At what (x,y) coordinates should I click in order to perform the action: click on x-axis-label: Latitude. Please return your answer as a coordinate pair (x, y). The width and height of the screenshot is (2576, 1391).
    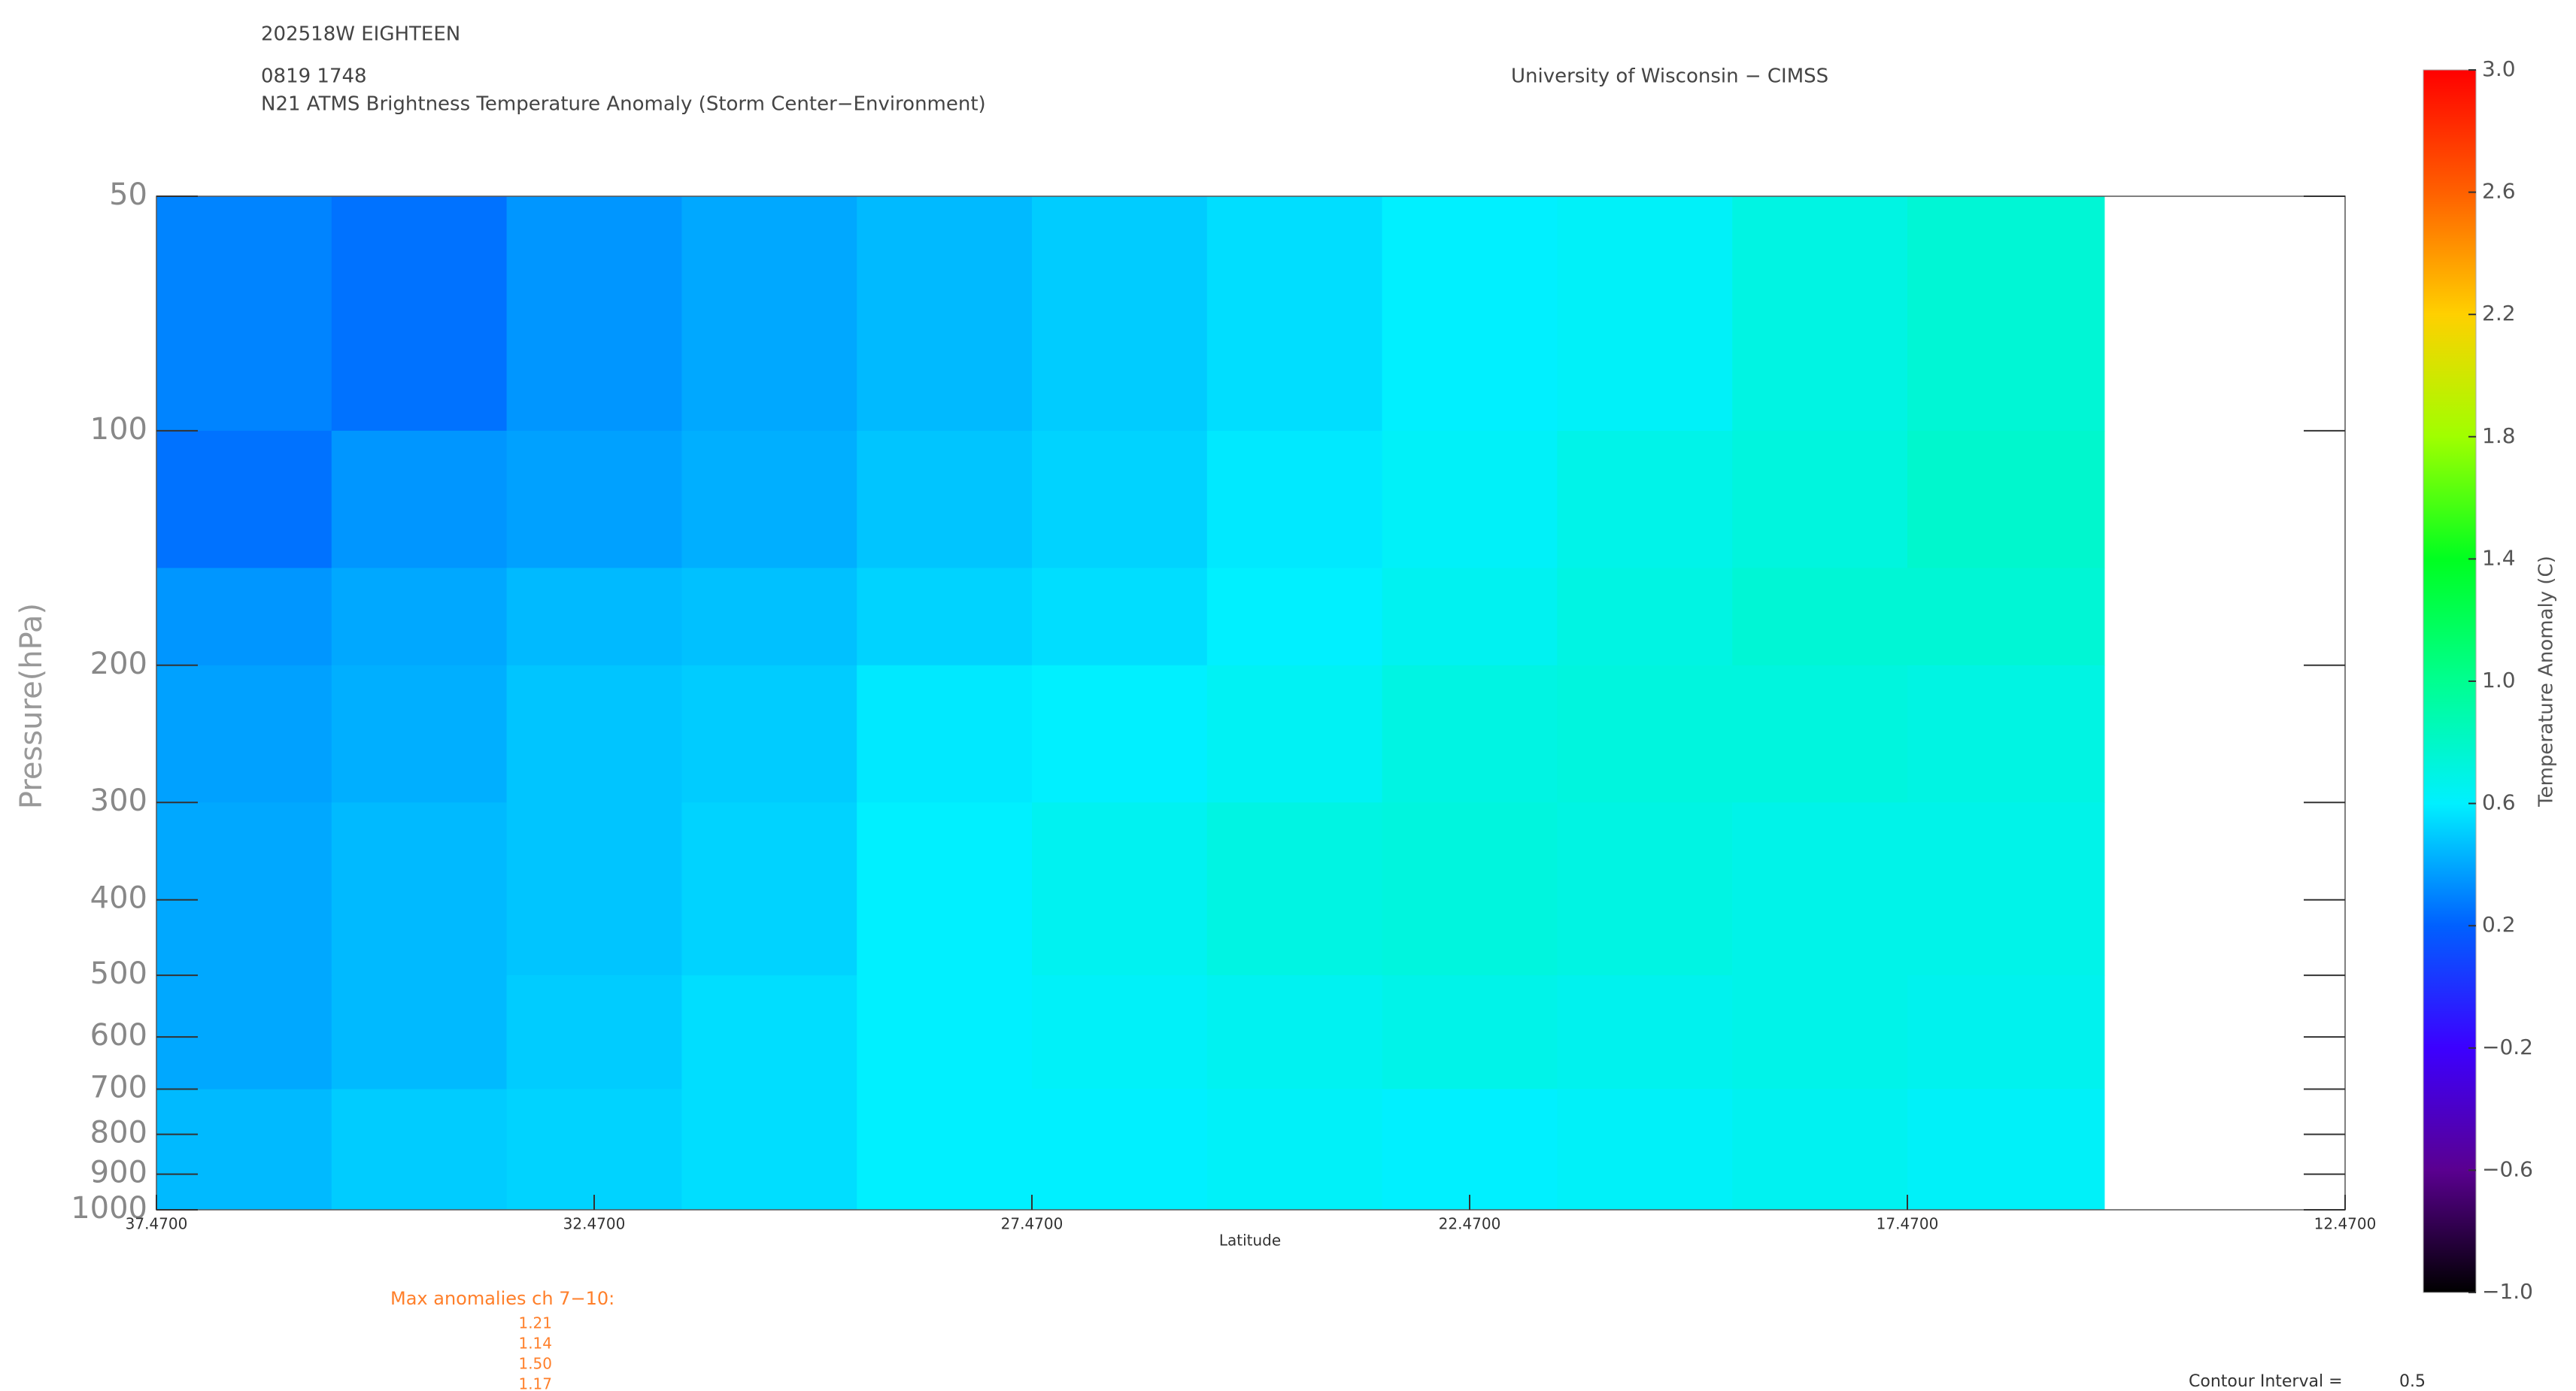
    Looking at the image, I should click on (1250, 1241).